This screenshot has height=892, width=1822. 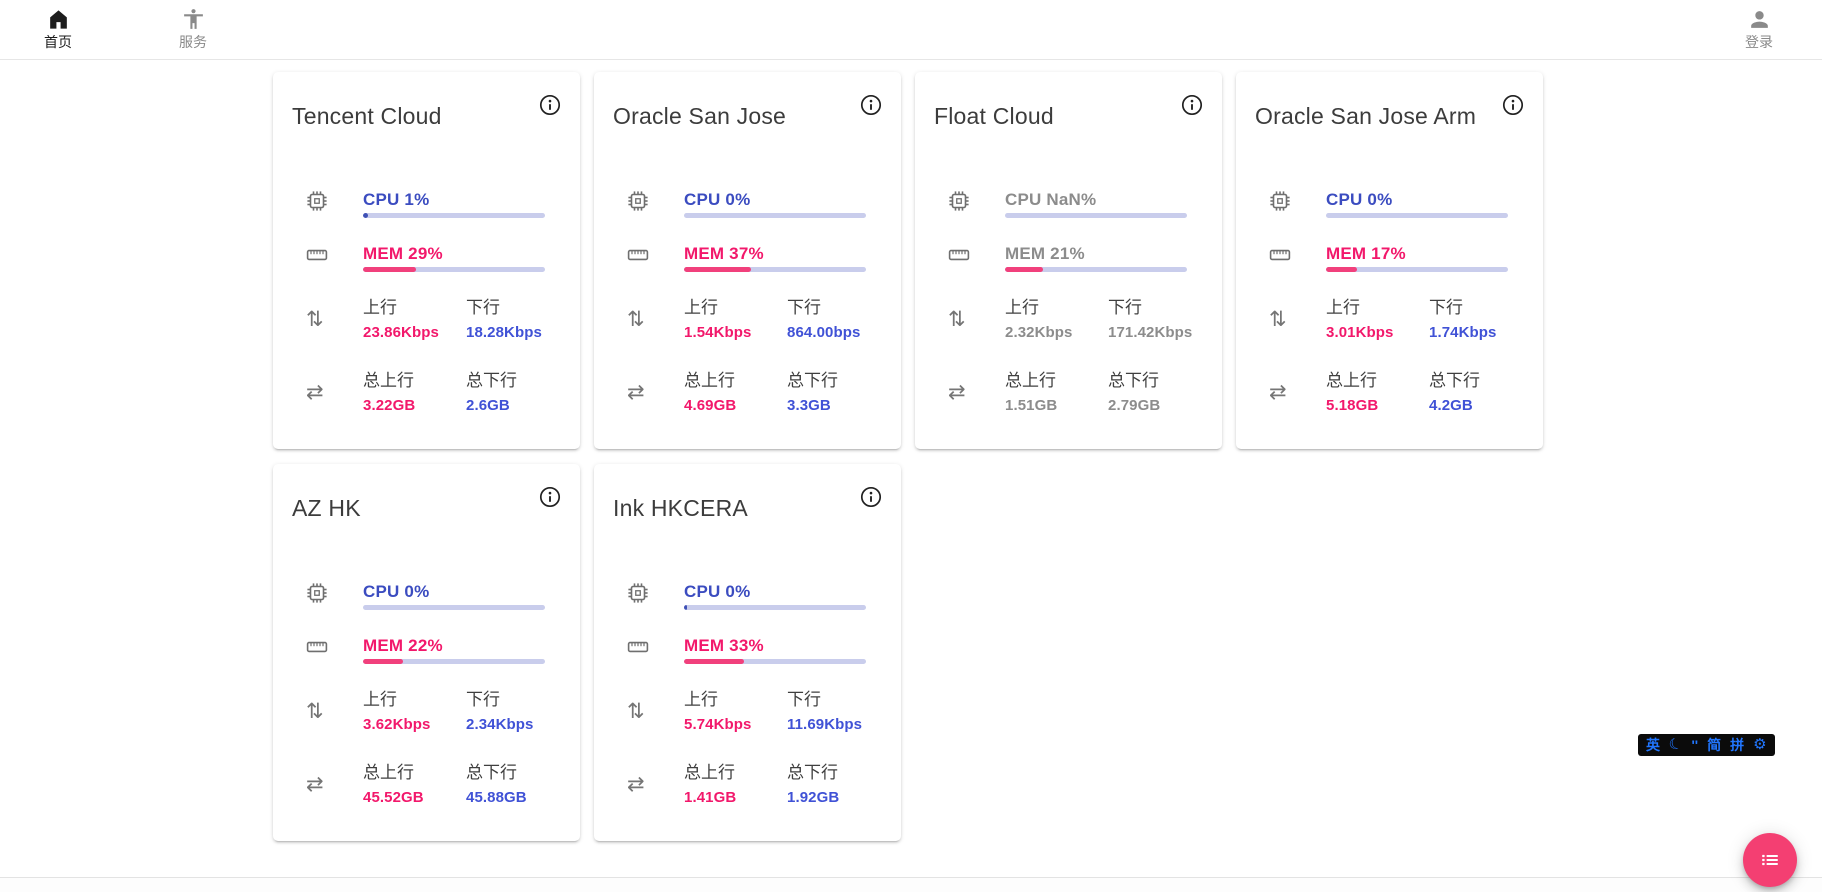 I want to click on server-name: Oracle San Jose Arm, so click(x=1366, y=116).